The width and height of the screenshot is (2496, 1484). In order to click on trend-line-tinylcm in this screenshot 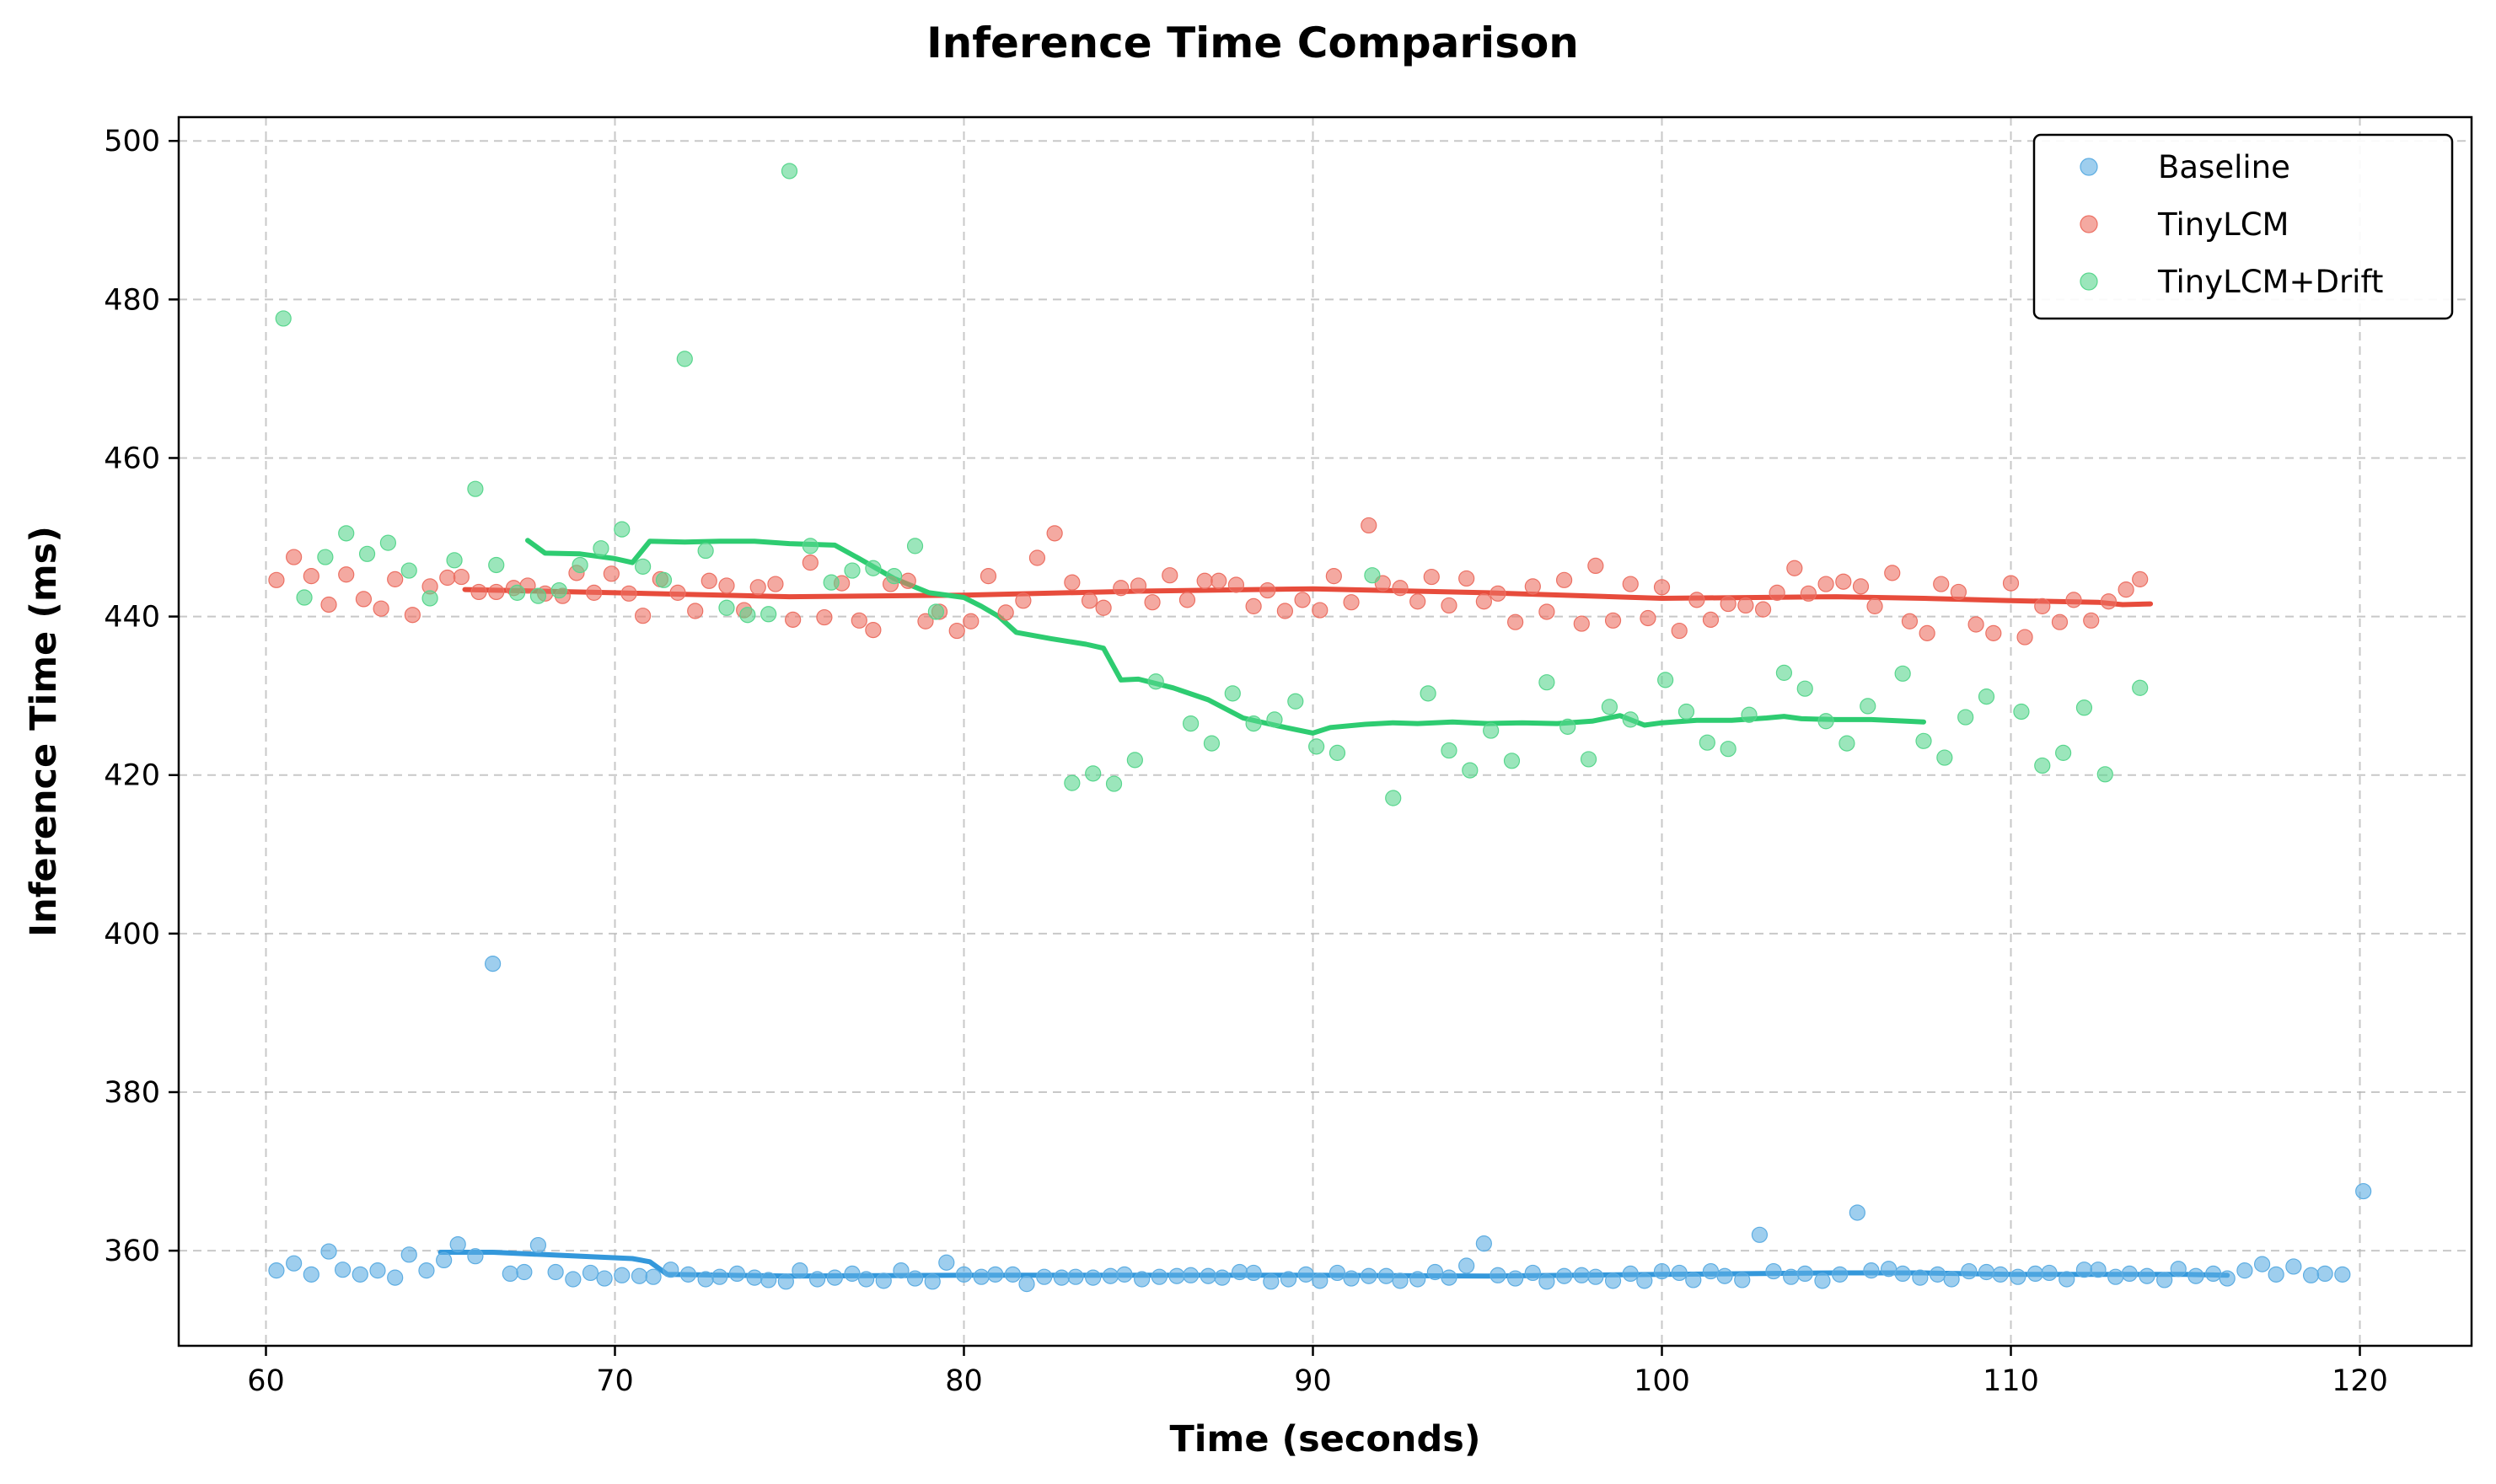, I will do `click(1308, 597)`.